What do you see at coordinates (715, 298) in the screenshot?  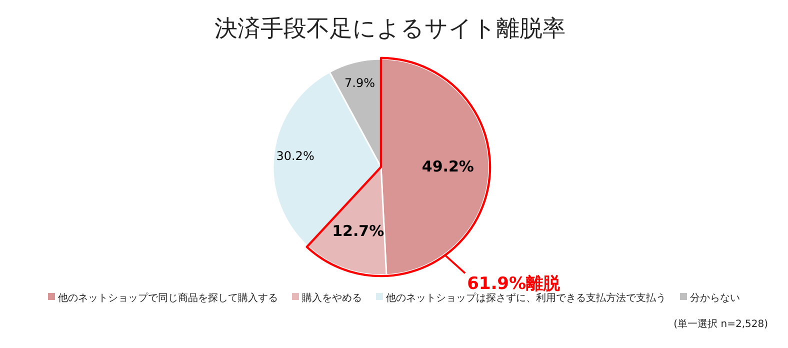 I see `legend-label: 分からない` at bounding box center [715, 298].